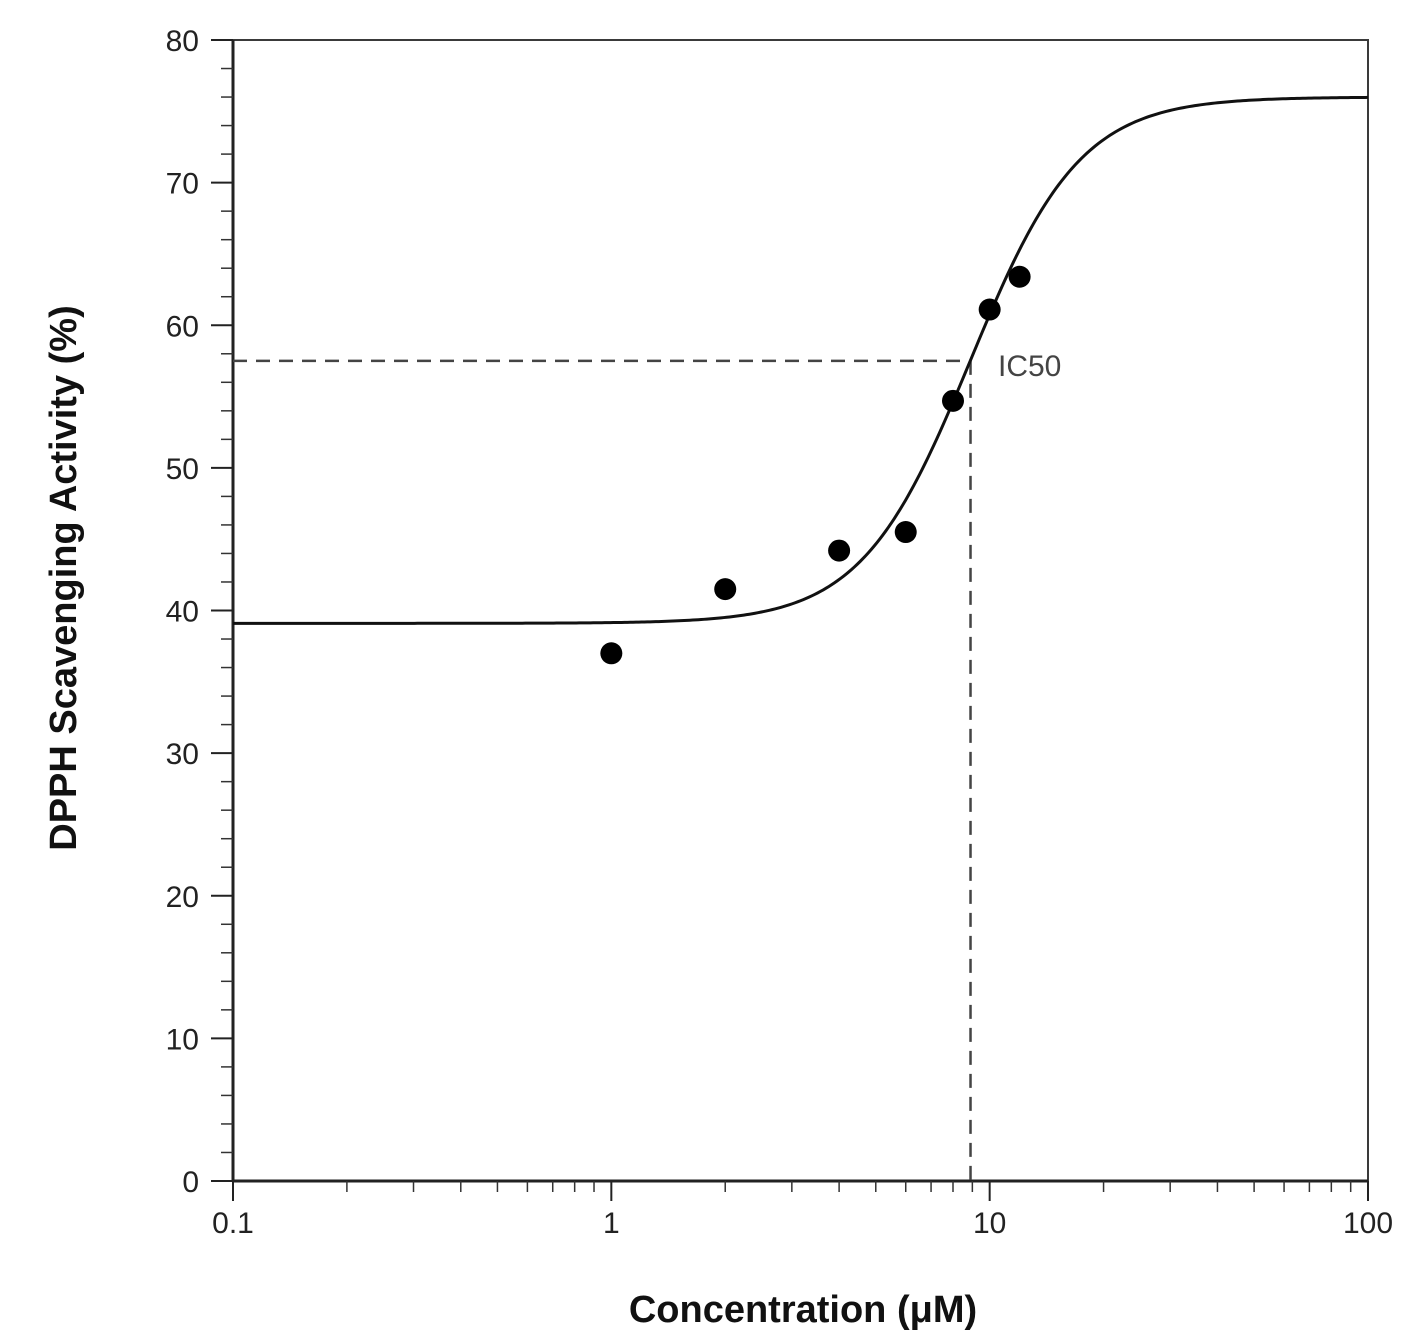 The image size is (1419, 1344). I want to click on y-tick-label: 50, so click(182, 469).